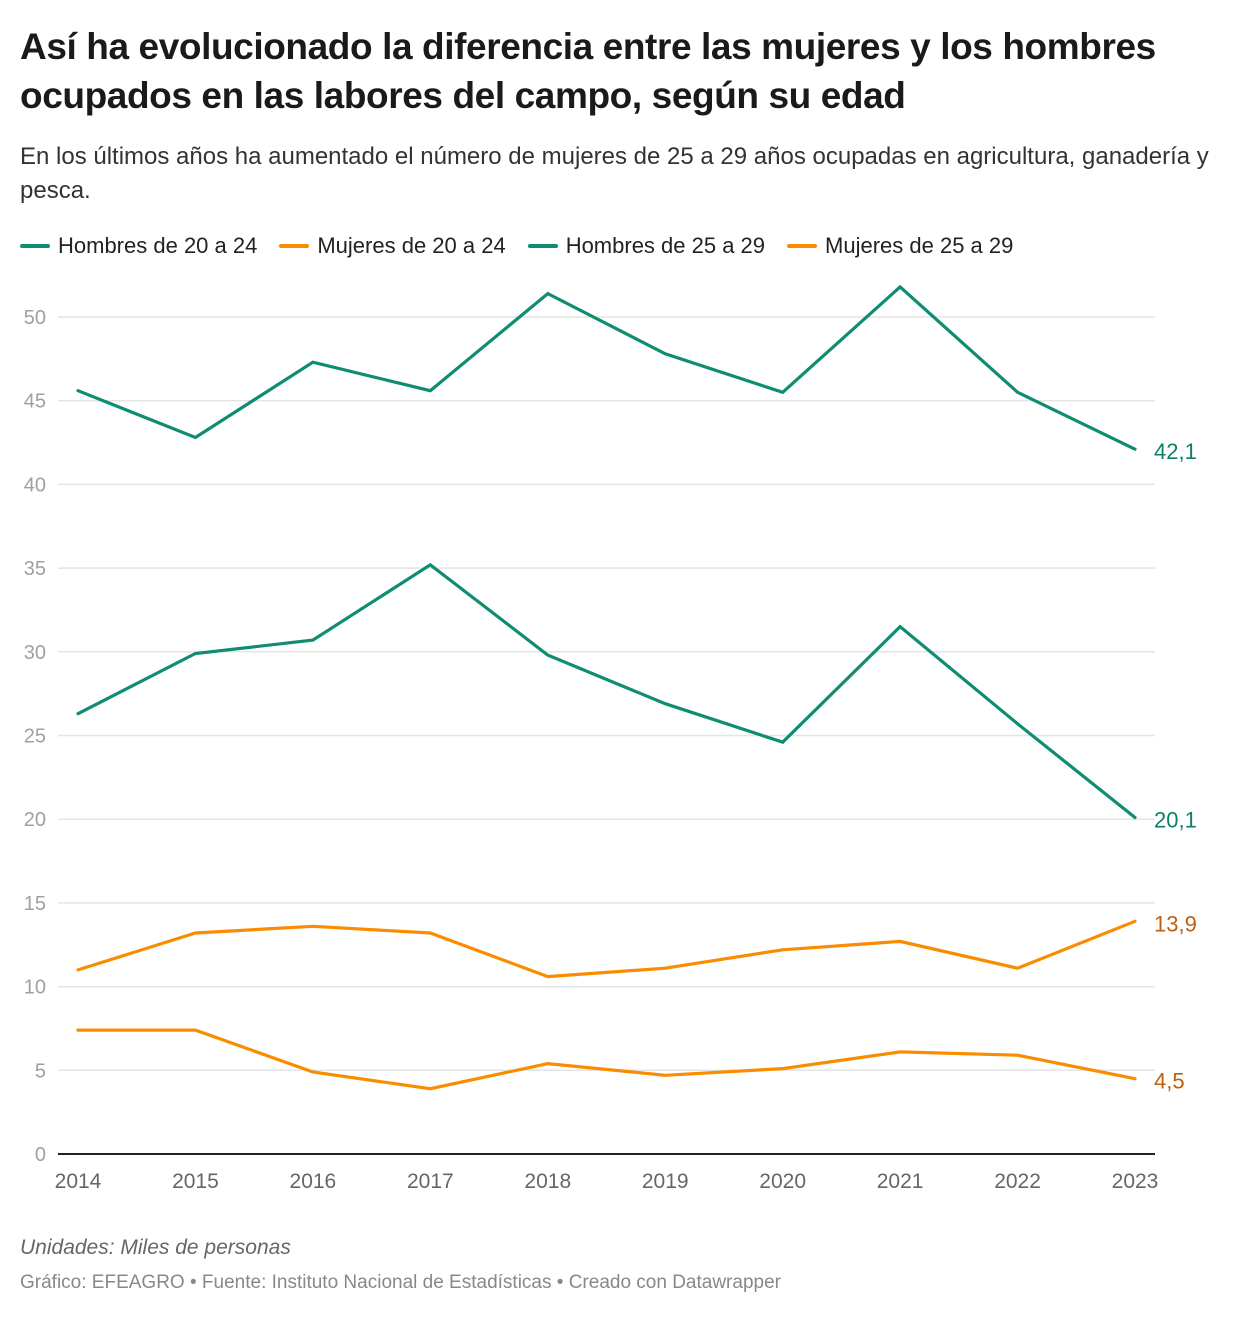 Image resolution: width=1240 pixels, height=1318 pixels. What do you see at coordinates (313, 1181) in the screenshot?
I see `x-tick-label: 2016` at bounding box center [313, 1181].